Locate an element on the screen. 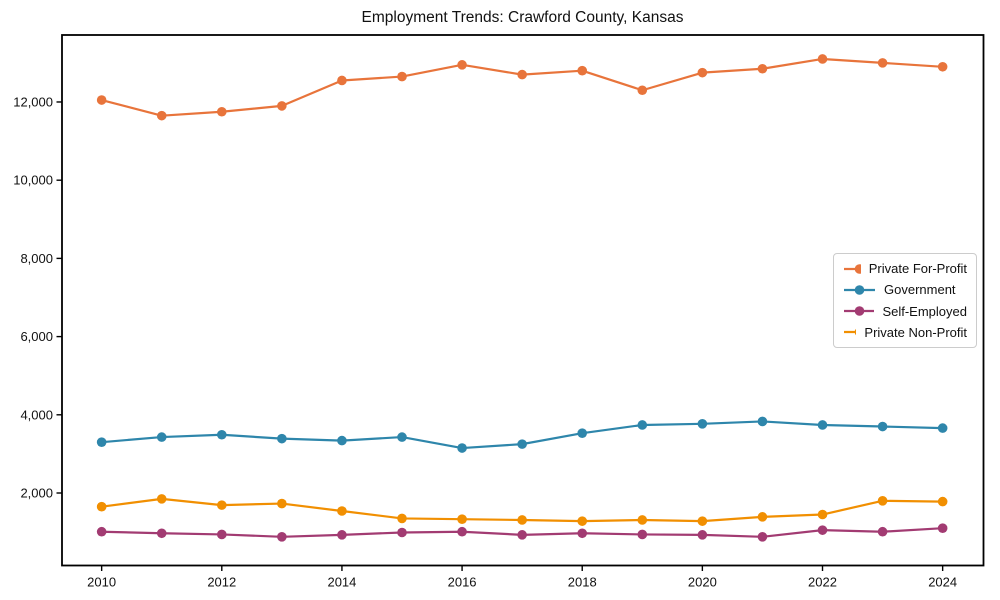 This screenshot has height=600, width=1000. legend-sample-government is located at coordinates (859, 290).